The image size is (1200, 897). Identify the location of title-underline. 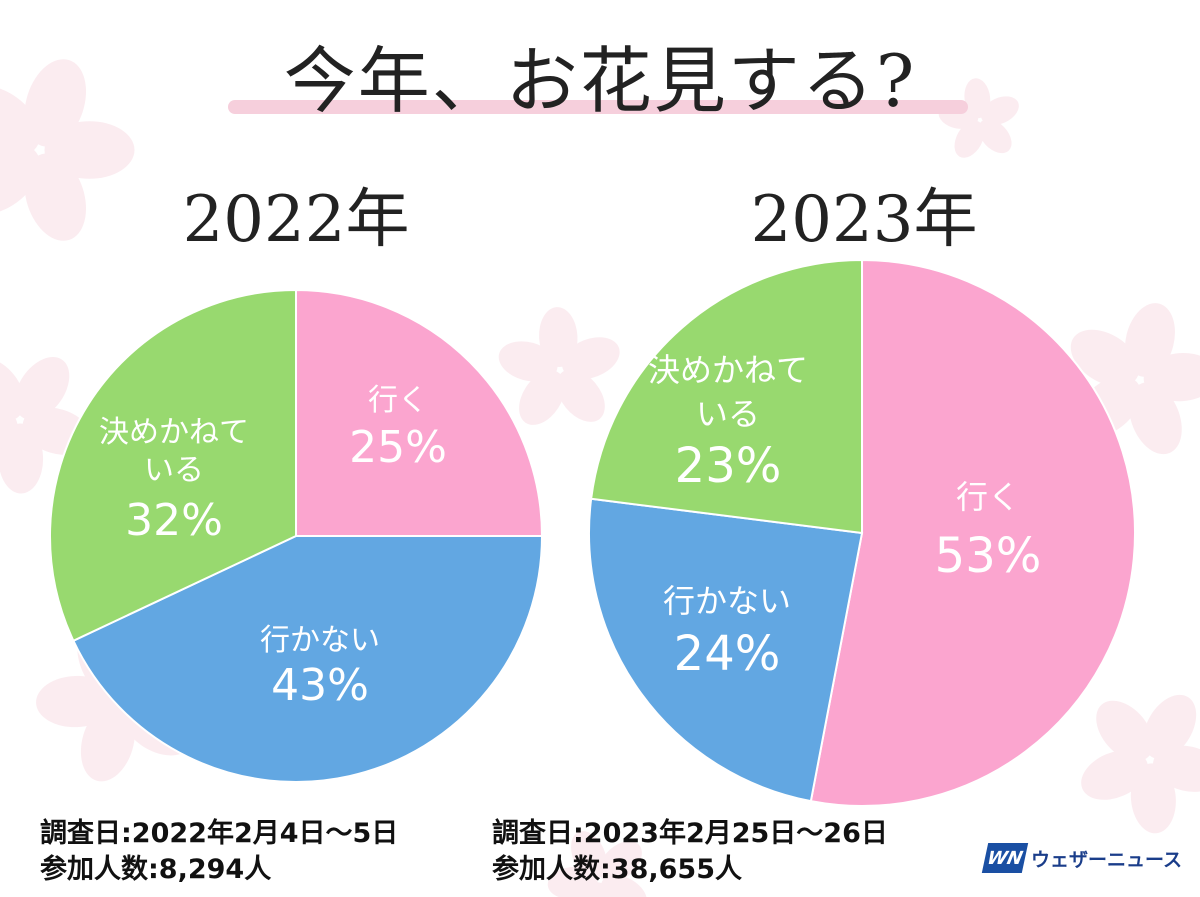
(598, 107).